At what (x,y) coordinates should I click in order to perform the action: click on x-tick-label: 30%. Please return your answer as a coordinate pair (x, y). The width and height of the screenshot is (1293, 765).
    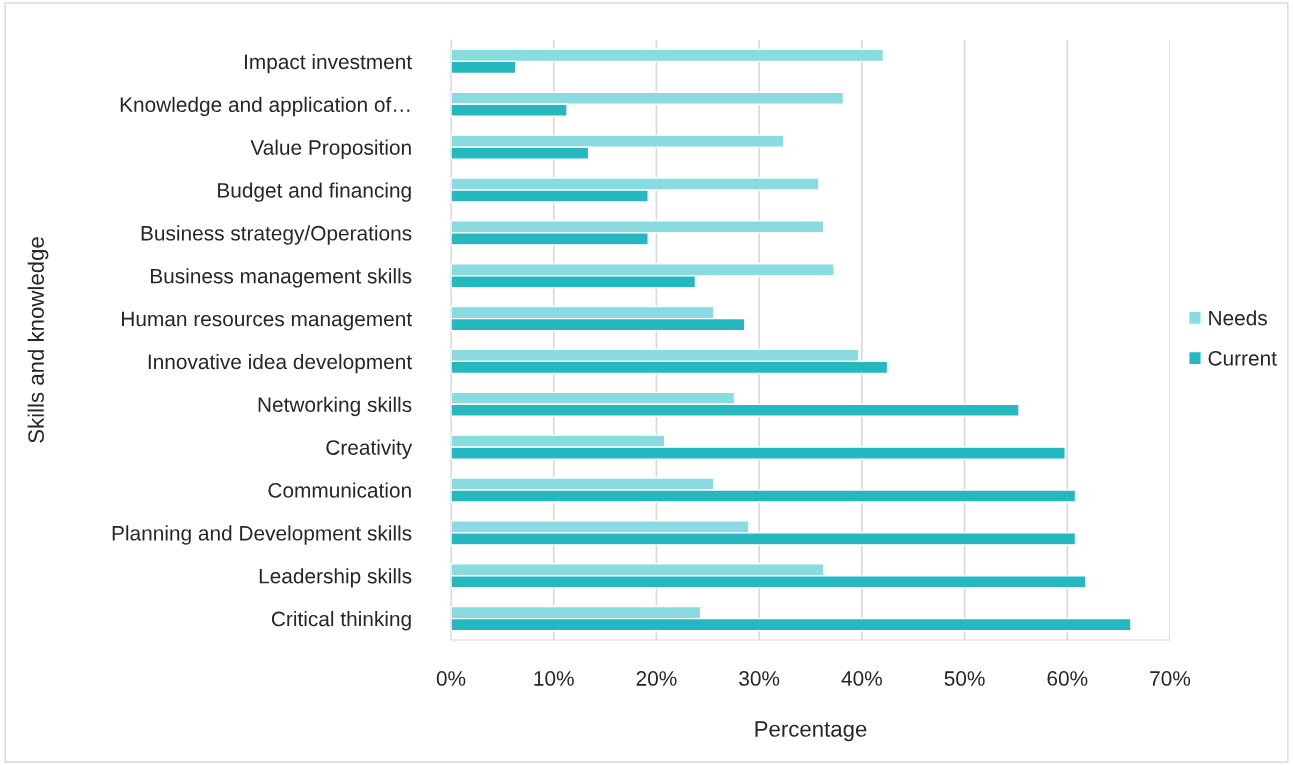
    Looking at the image, I should click on (759, 678).